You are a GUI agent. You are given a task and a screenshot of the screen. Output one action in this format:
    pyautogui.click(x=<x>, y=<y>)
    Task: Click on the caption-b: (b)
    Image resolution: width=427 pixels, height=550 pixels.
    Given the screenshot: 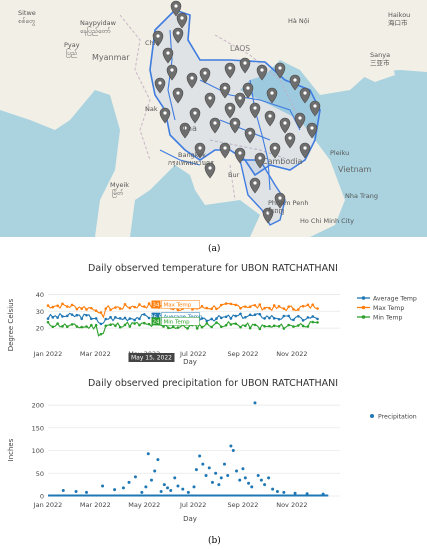 What is the action you would take?
    pyautogui.click(x=214, y=541)
    